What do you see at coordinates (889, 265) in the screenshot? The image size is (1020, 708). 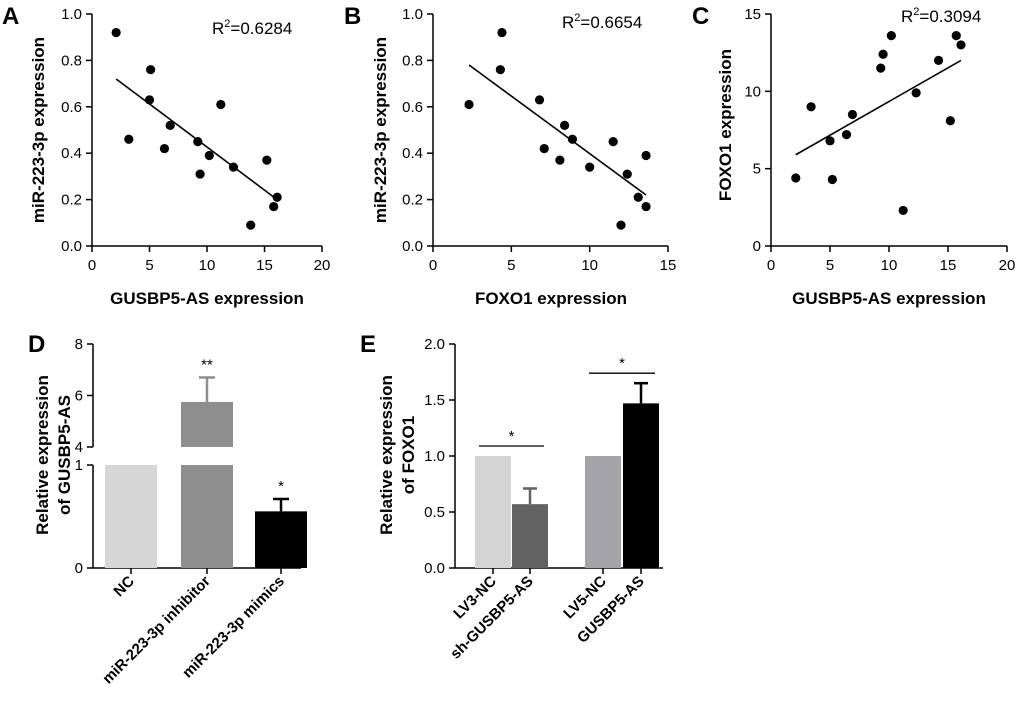 I see `panel-c-x-tick-label: 10` at bounding box center [889, 265].